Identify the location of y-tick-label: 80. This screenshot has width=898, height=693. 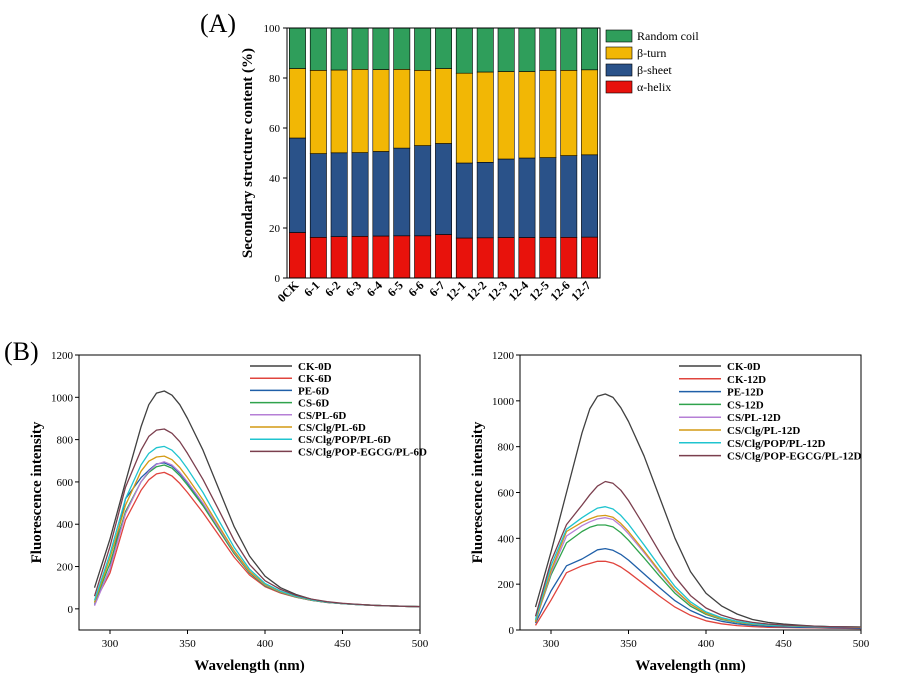
(275, 79).